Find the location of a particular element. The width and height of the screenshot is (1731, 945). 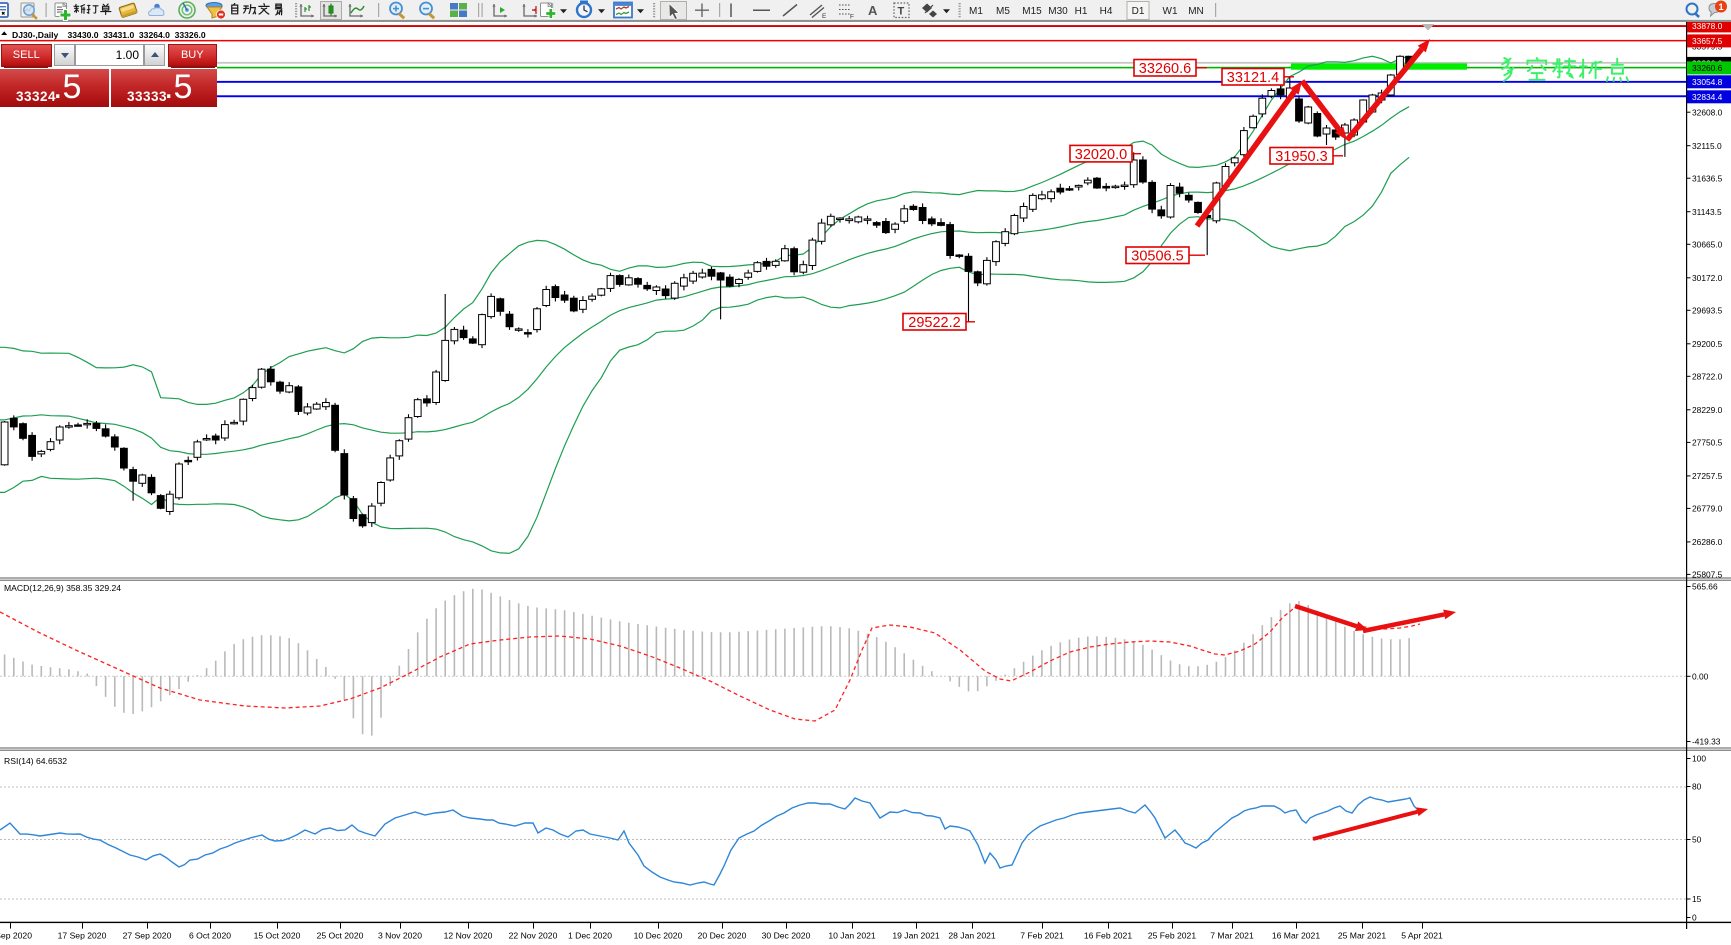

svg-text: 33657.5 is located at coordinates (1707, 41).